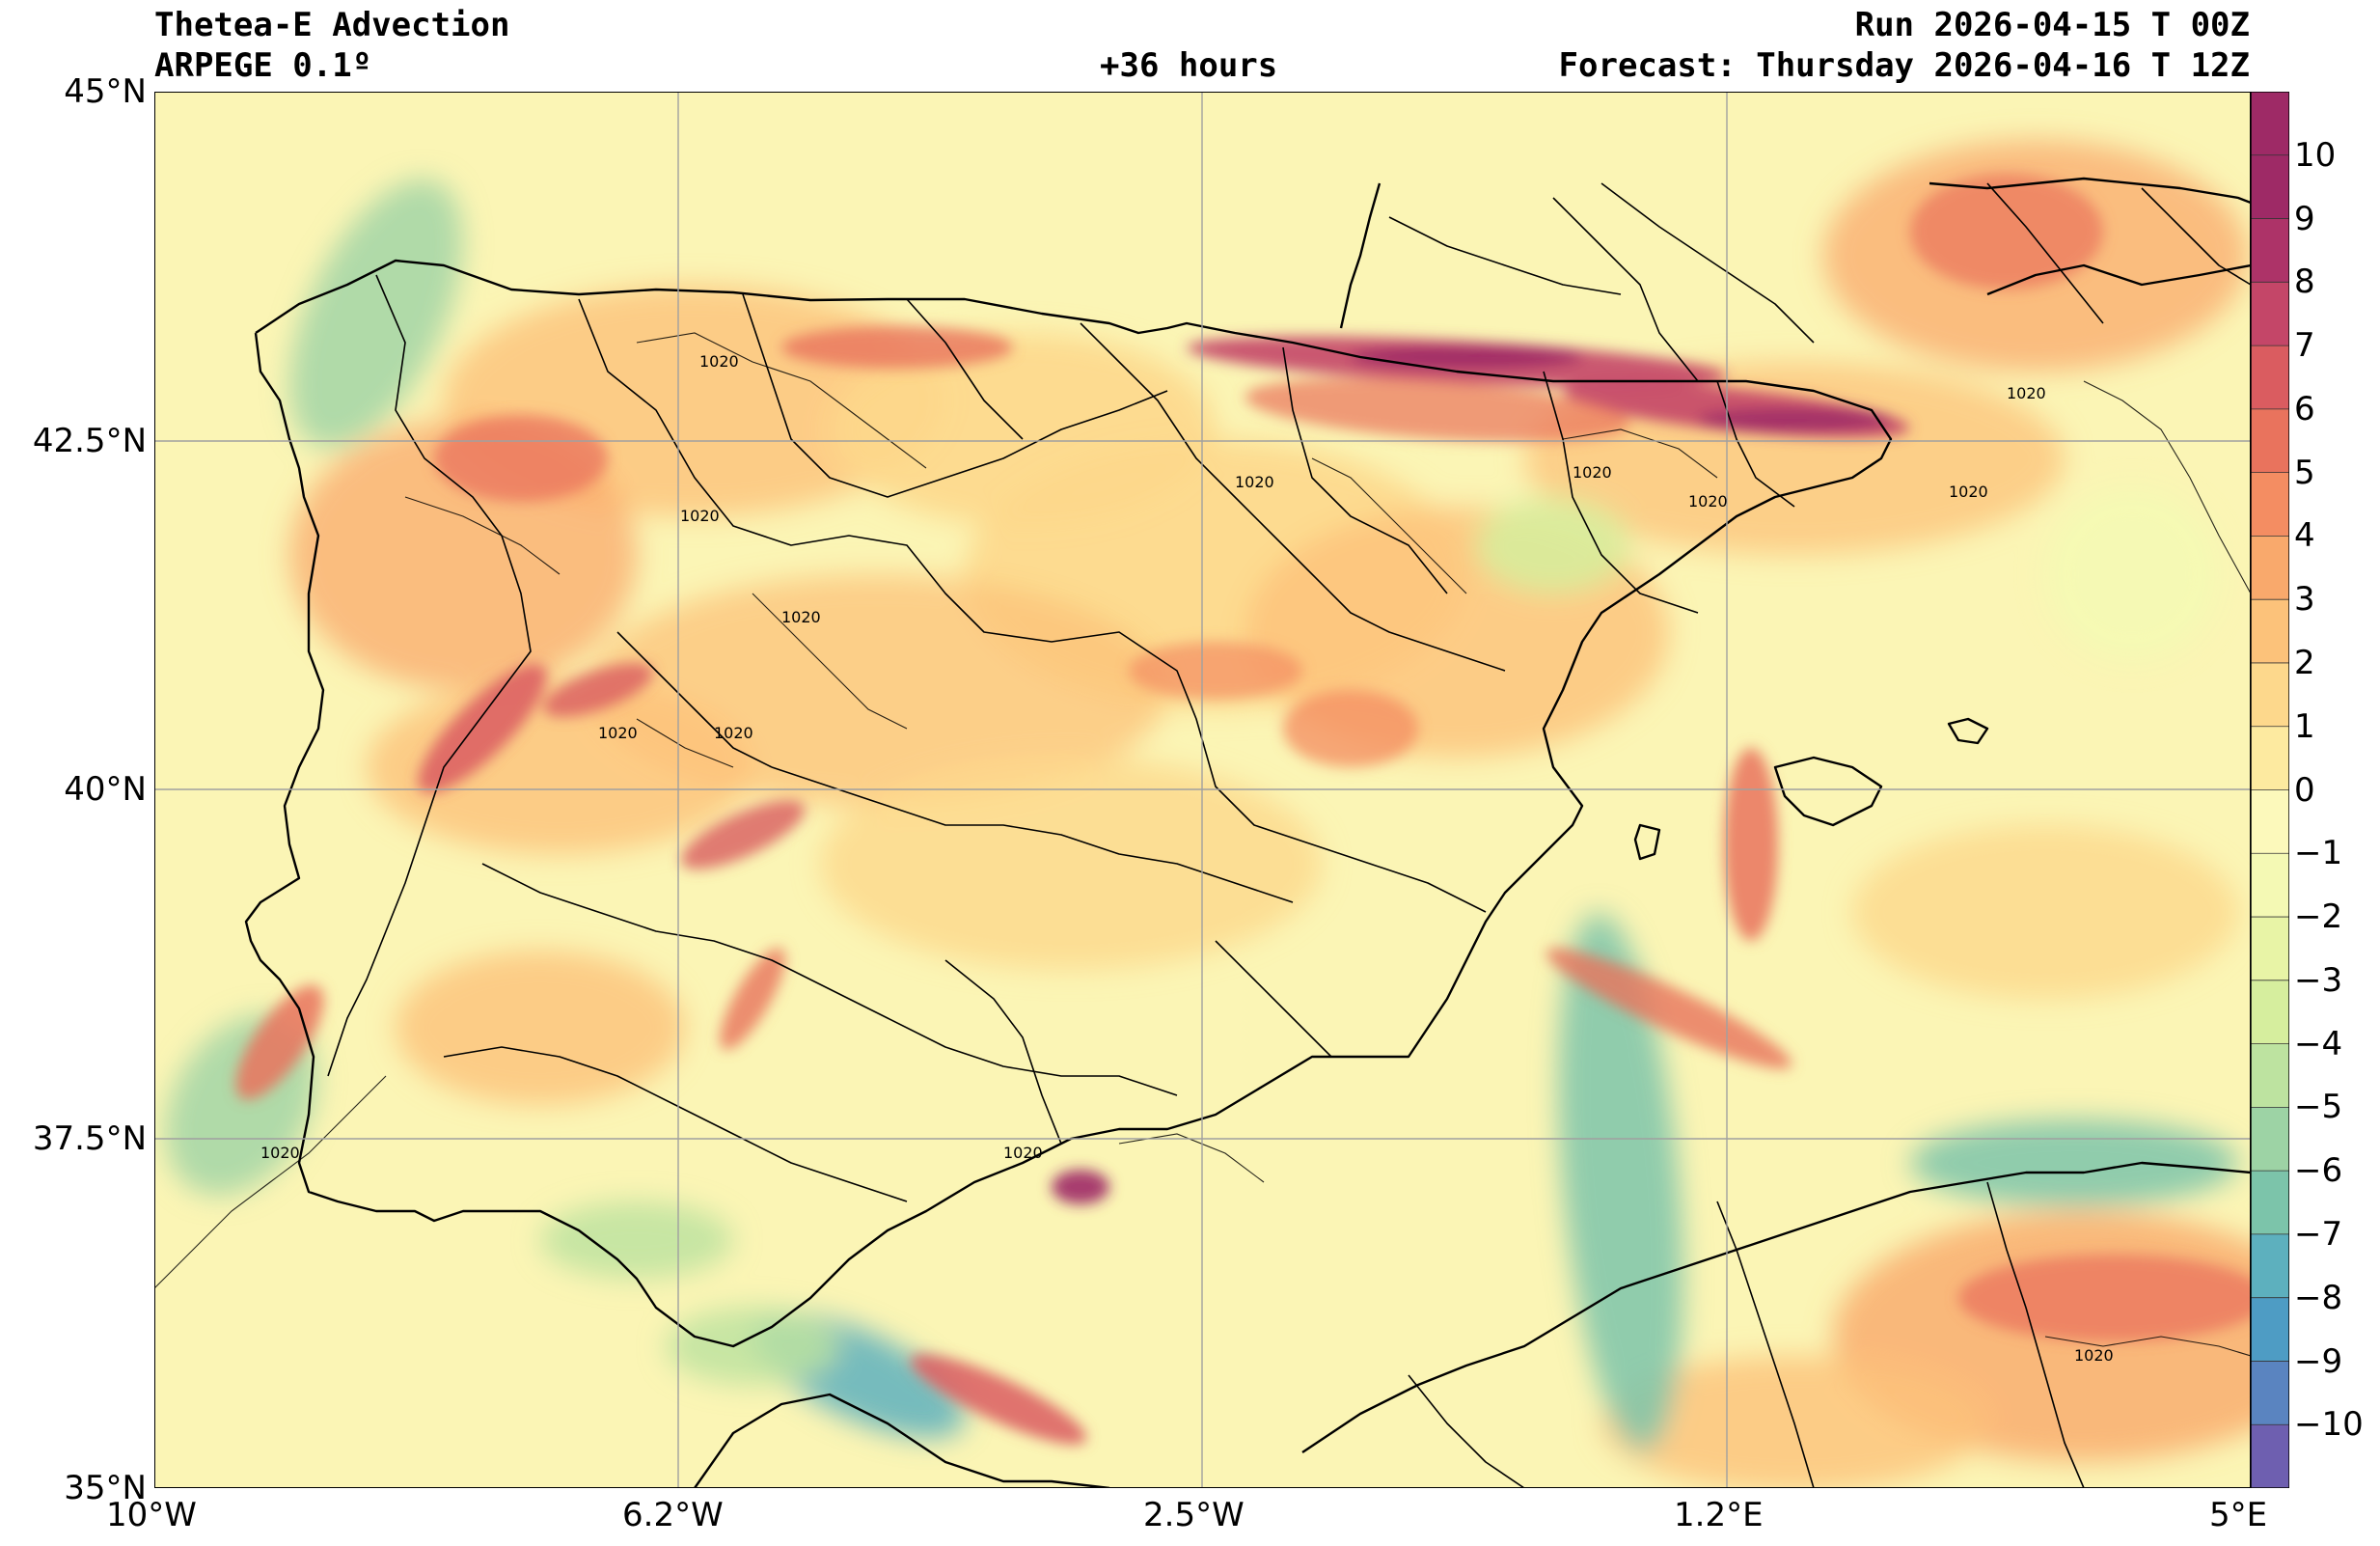 The width and height of the screenshot is (2380, 1546). What do you see at coordinates (2318, 1043) in the screenshot?
I see `colorbar-tick-label: −4` at bounding box center [2318, 1043].